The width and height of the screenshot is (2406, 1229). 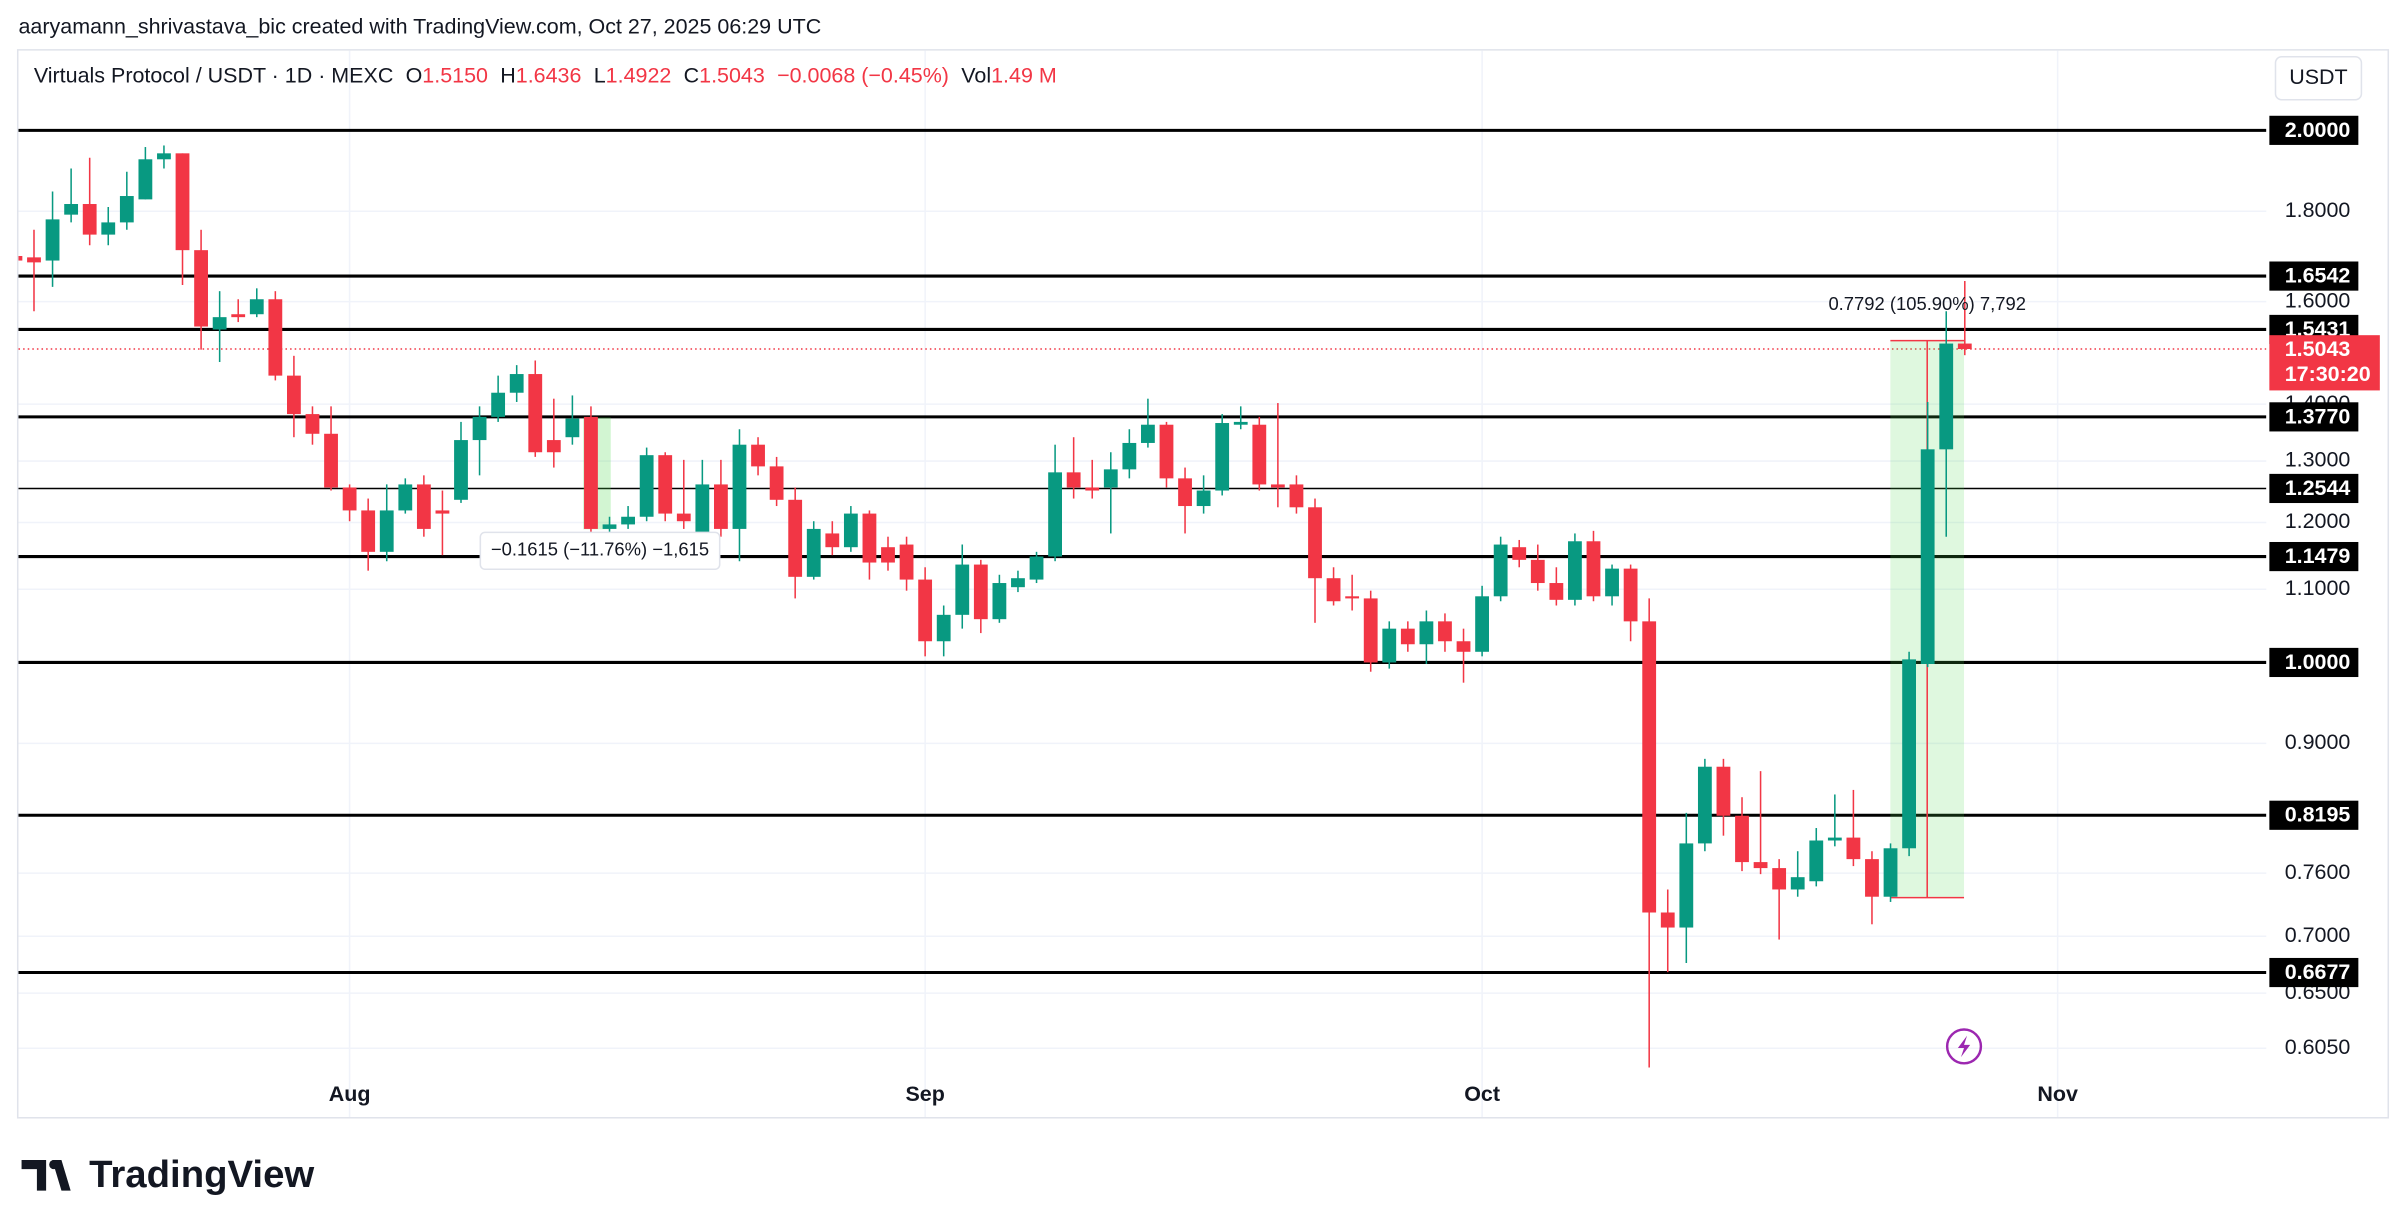 What do you see at coordinates (692, 75) in the screenshot?
I see `legend-key: C` at bounding box center [692, 75].